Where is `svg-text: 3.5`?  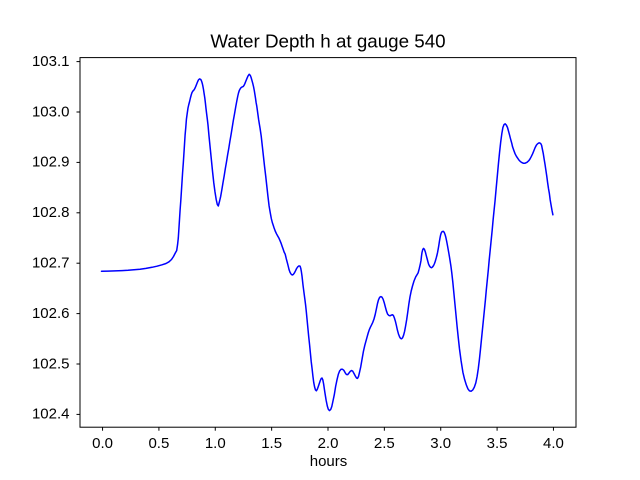
svg-text: 3.5 is located at coordinates (497, 443).